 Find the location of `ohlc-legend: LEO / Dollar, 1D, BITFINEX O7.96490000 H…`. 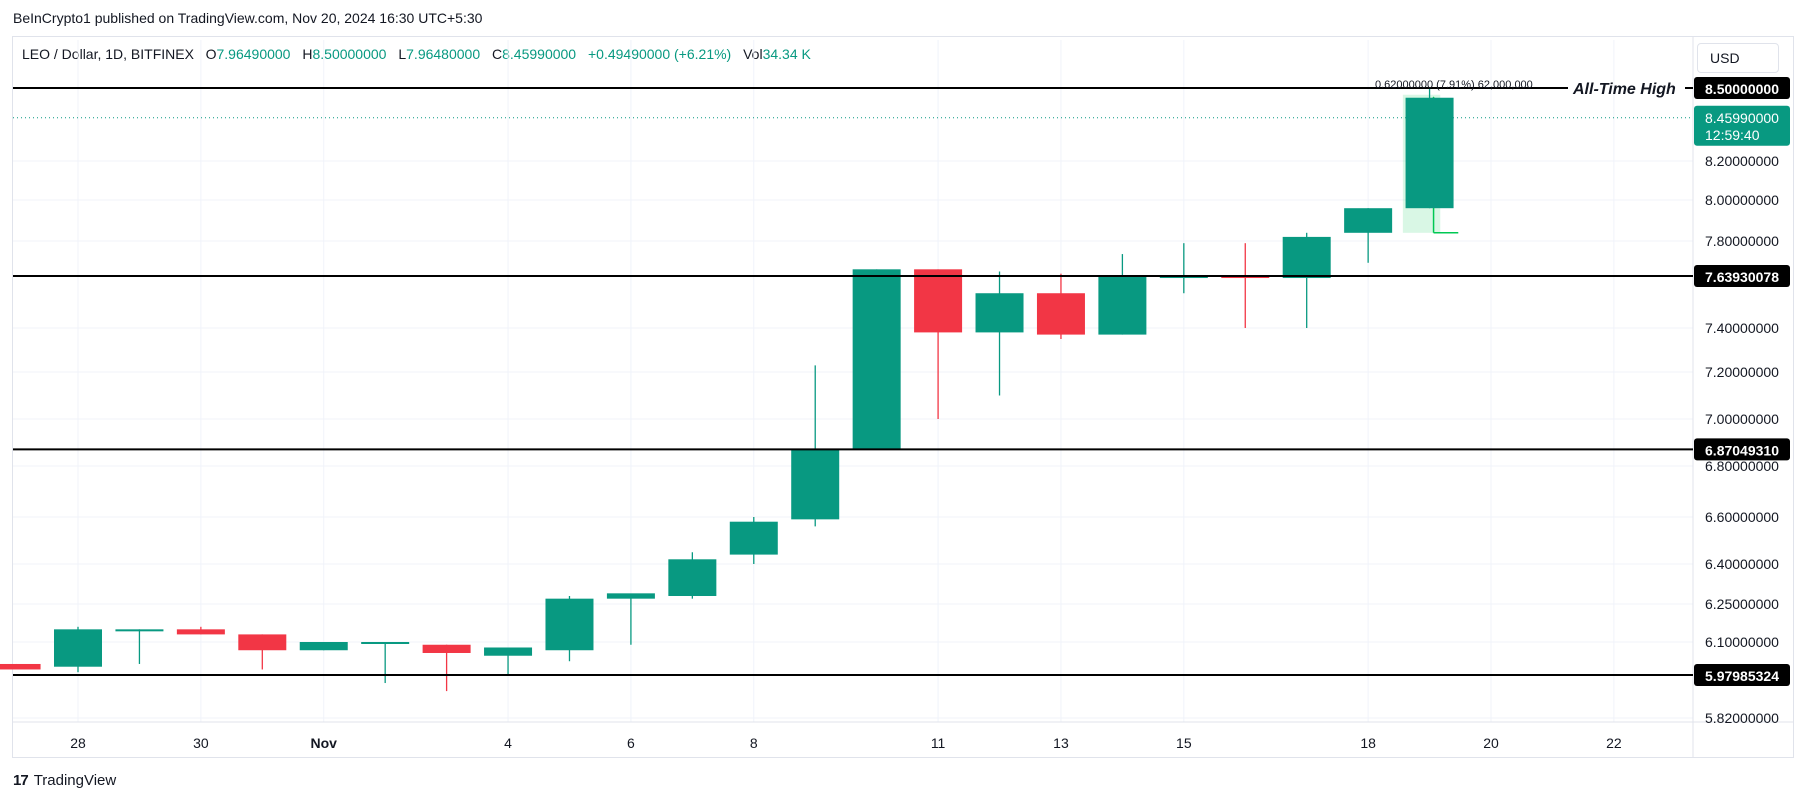

ohlc-legend: LEO / Dollar, 1D, BITFINEX O7.96490000 H… is located at coordinates (420, 54).